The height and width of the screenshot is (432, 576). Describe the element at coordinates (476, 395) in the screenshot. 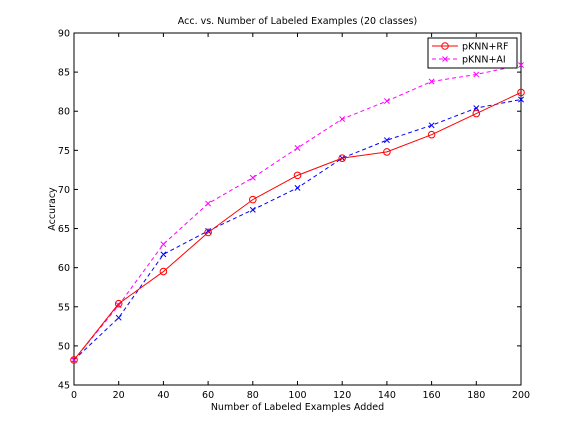

I see `x-tick-label: 180` at that location.